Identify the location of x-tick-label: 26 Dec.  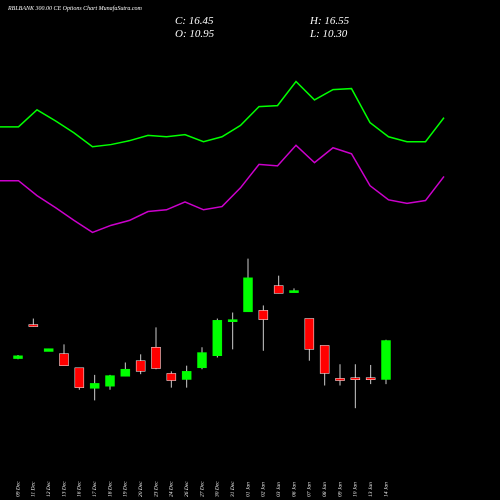
(187, 489).